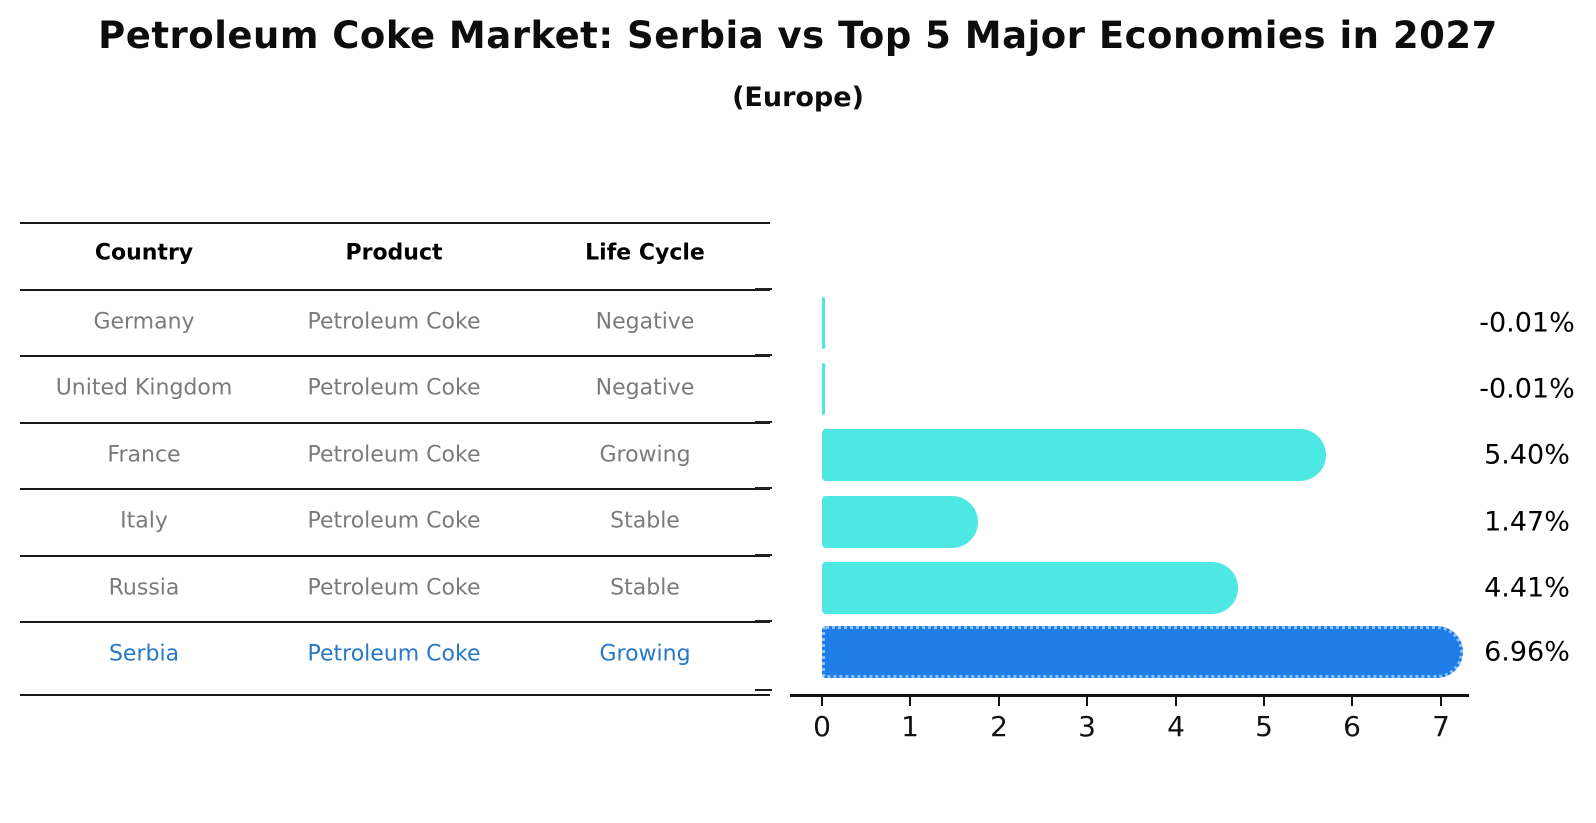 The height and width of the screenshot is (823, 1596). What do you see at coordinates (910, 726) in the screenshot?
I see `x-tick-label: 1` at bounding box center [910, 726].